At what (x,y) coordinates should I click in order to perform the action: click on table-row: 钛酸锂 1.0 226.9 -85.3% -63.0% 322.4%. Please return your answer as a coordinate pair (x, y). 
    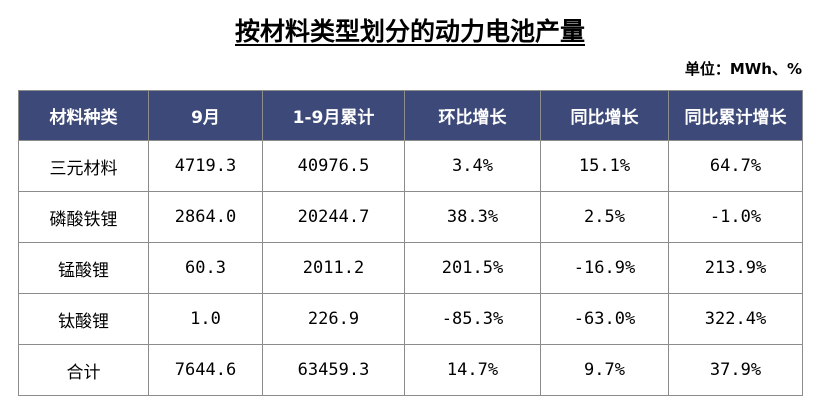
    Looking at the image, I should click on (410, 319).